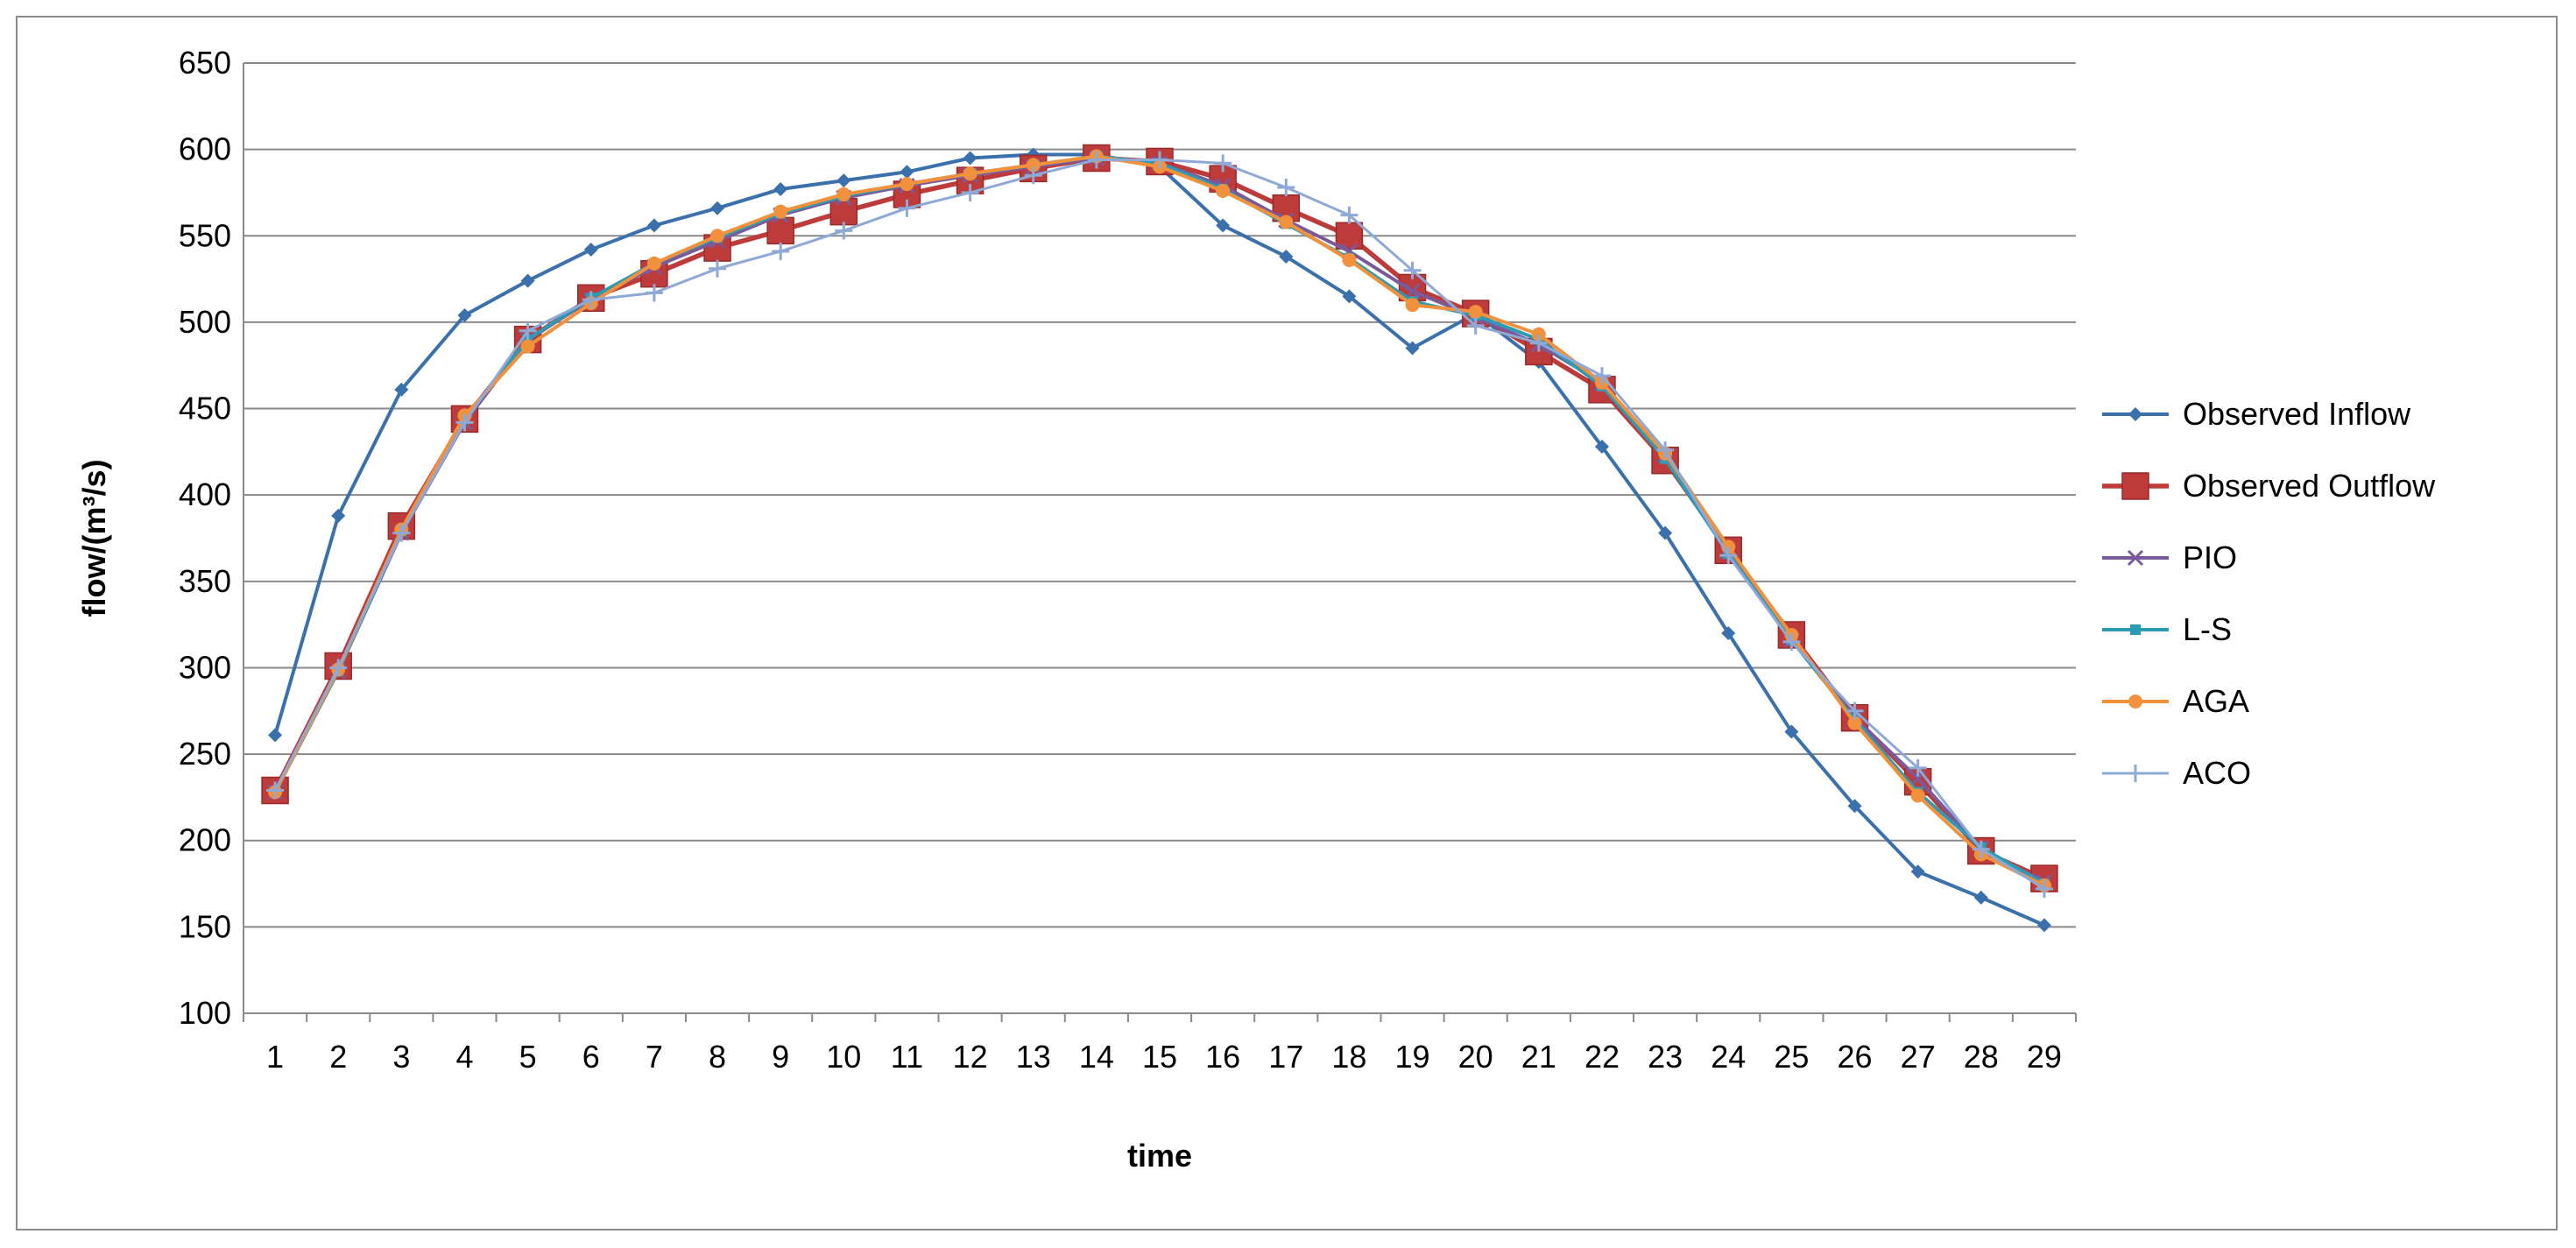 The width and height of the screenshot is (2576, 1248). I want to click on x-tick-label-18: 18, so click(1348, 1057).